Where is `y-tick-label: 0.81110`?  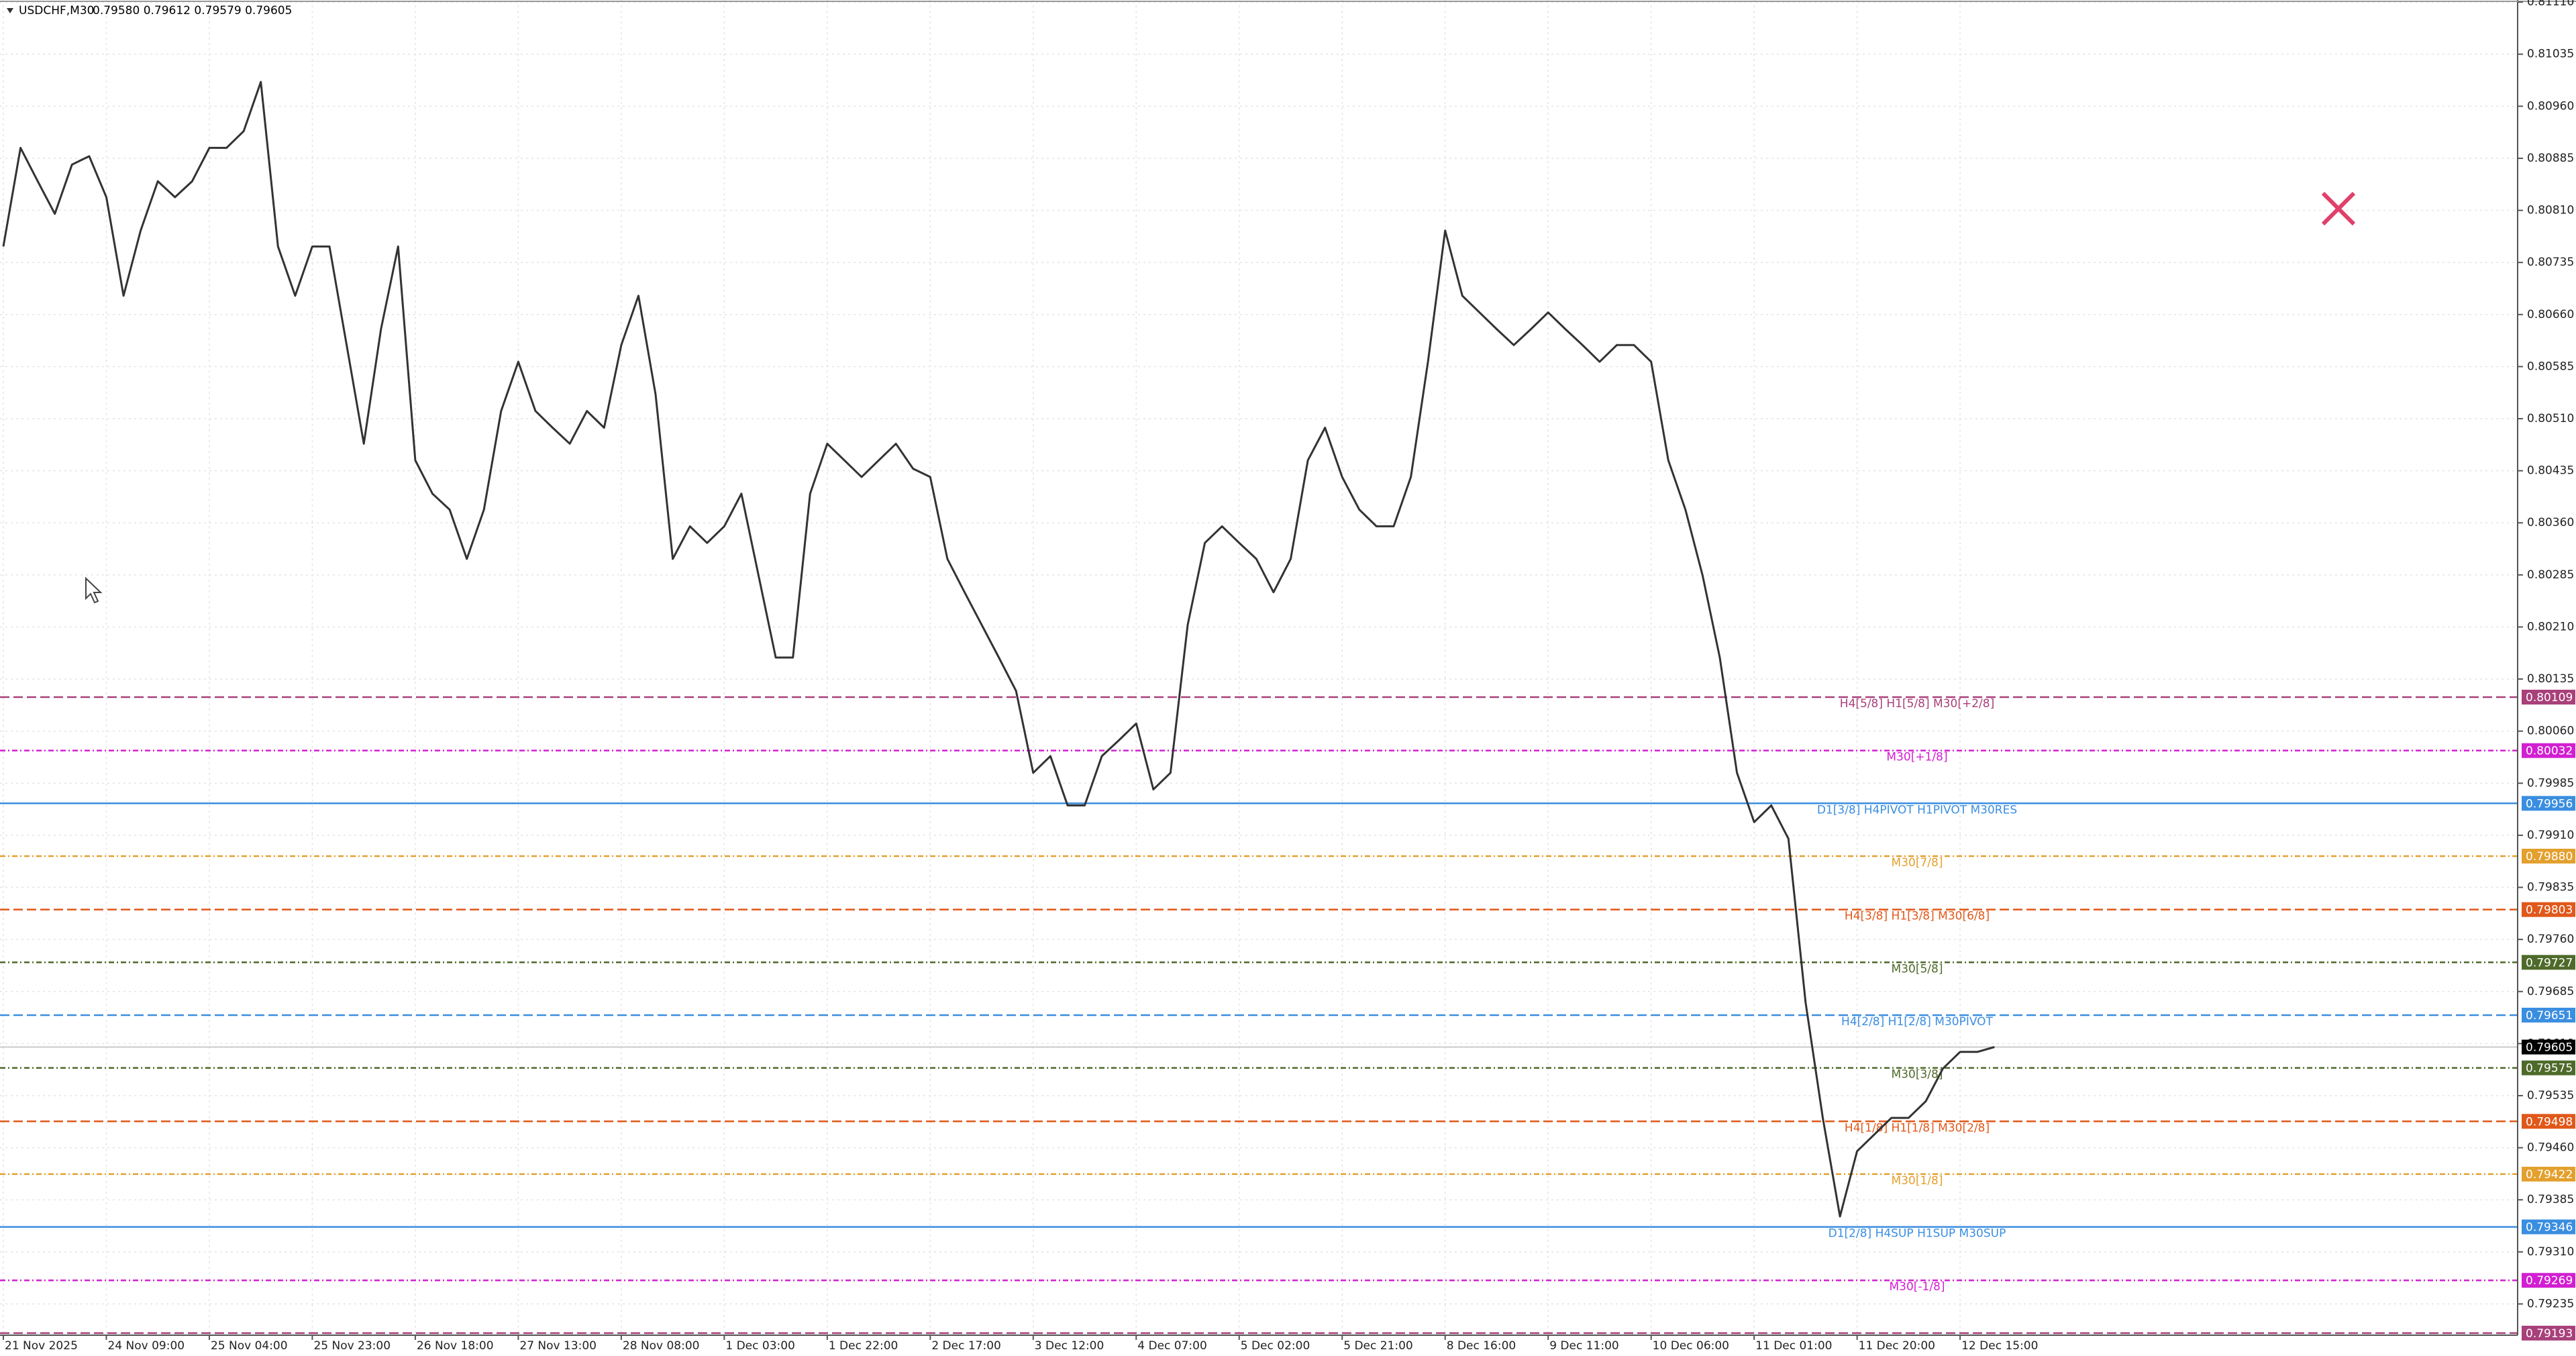
y-tick-label: 0.81110 is located at coordinates (2550, 4).